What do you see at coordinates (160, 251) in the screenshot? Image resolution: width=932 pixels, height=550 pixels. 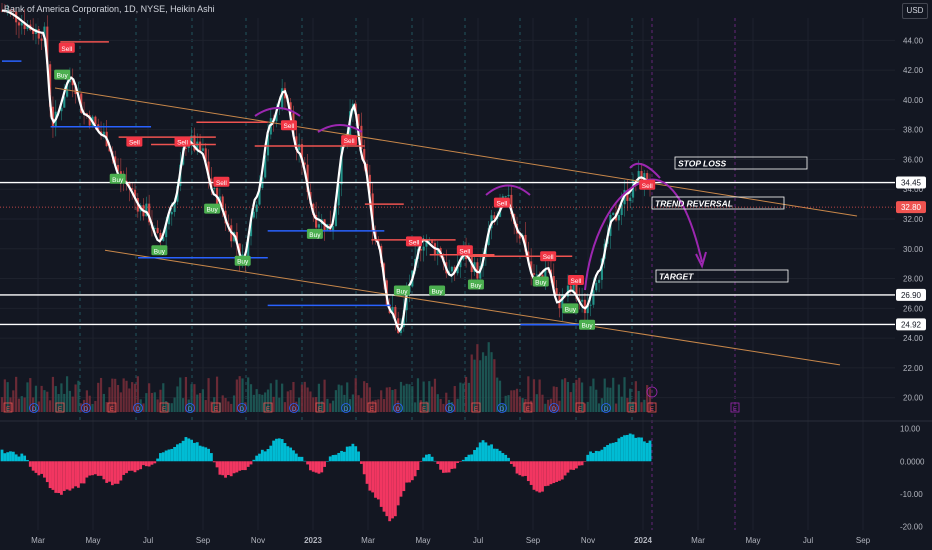 I see `signal-text: Buy` at bounding box center [160, 251].